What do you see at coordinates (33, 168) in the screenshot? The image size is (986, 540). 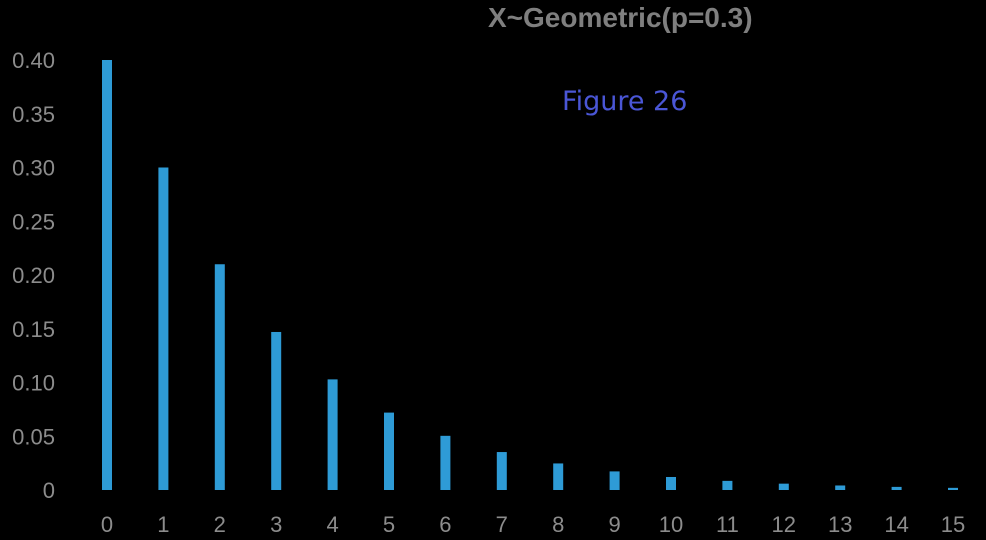 I see `y-tick-label: 0.30` at bounding box center [33, 168].